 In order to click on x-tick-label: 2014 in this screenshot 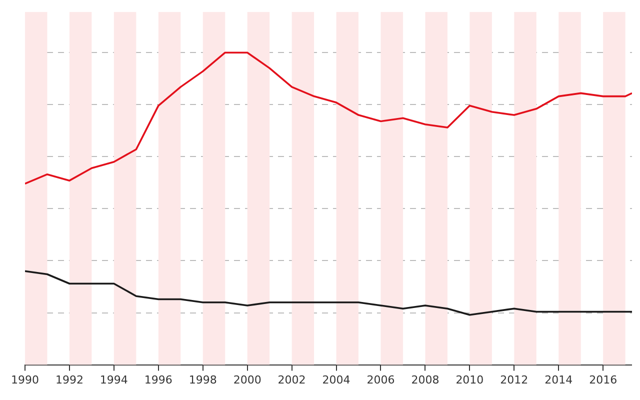, I will do `click(558, 379)`.